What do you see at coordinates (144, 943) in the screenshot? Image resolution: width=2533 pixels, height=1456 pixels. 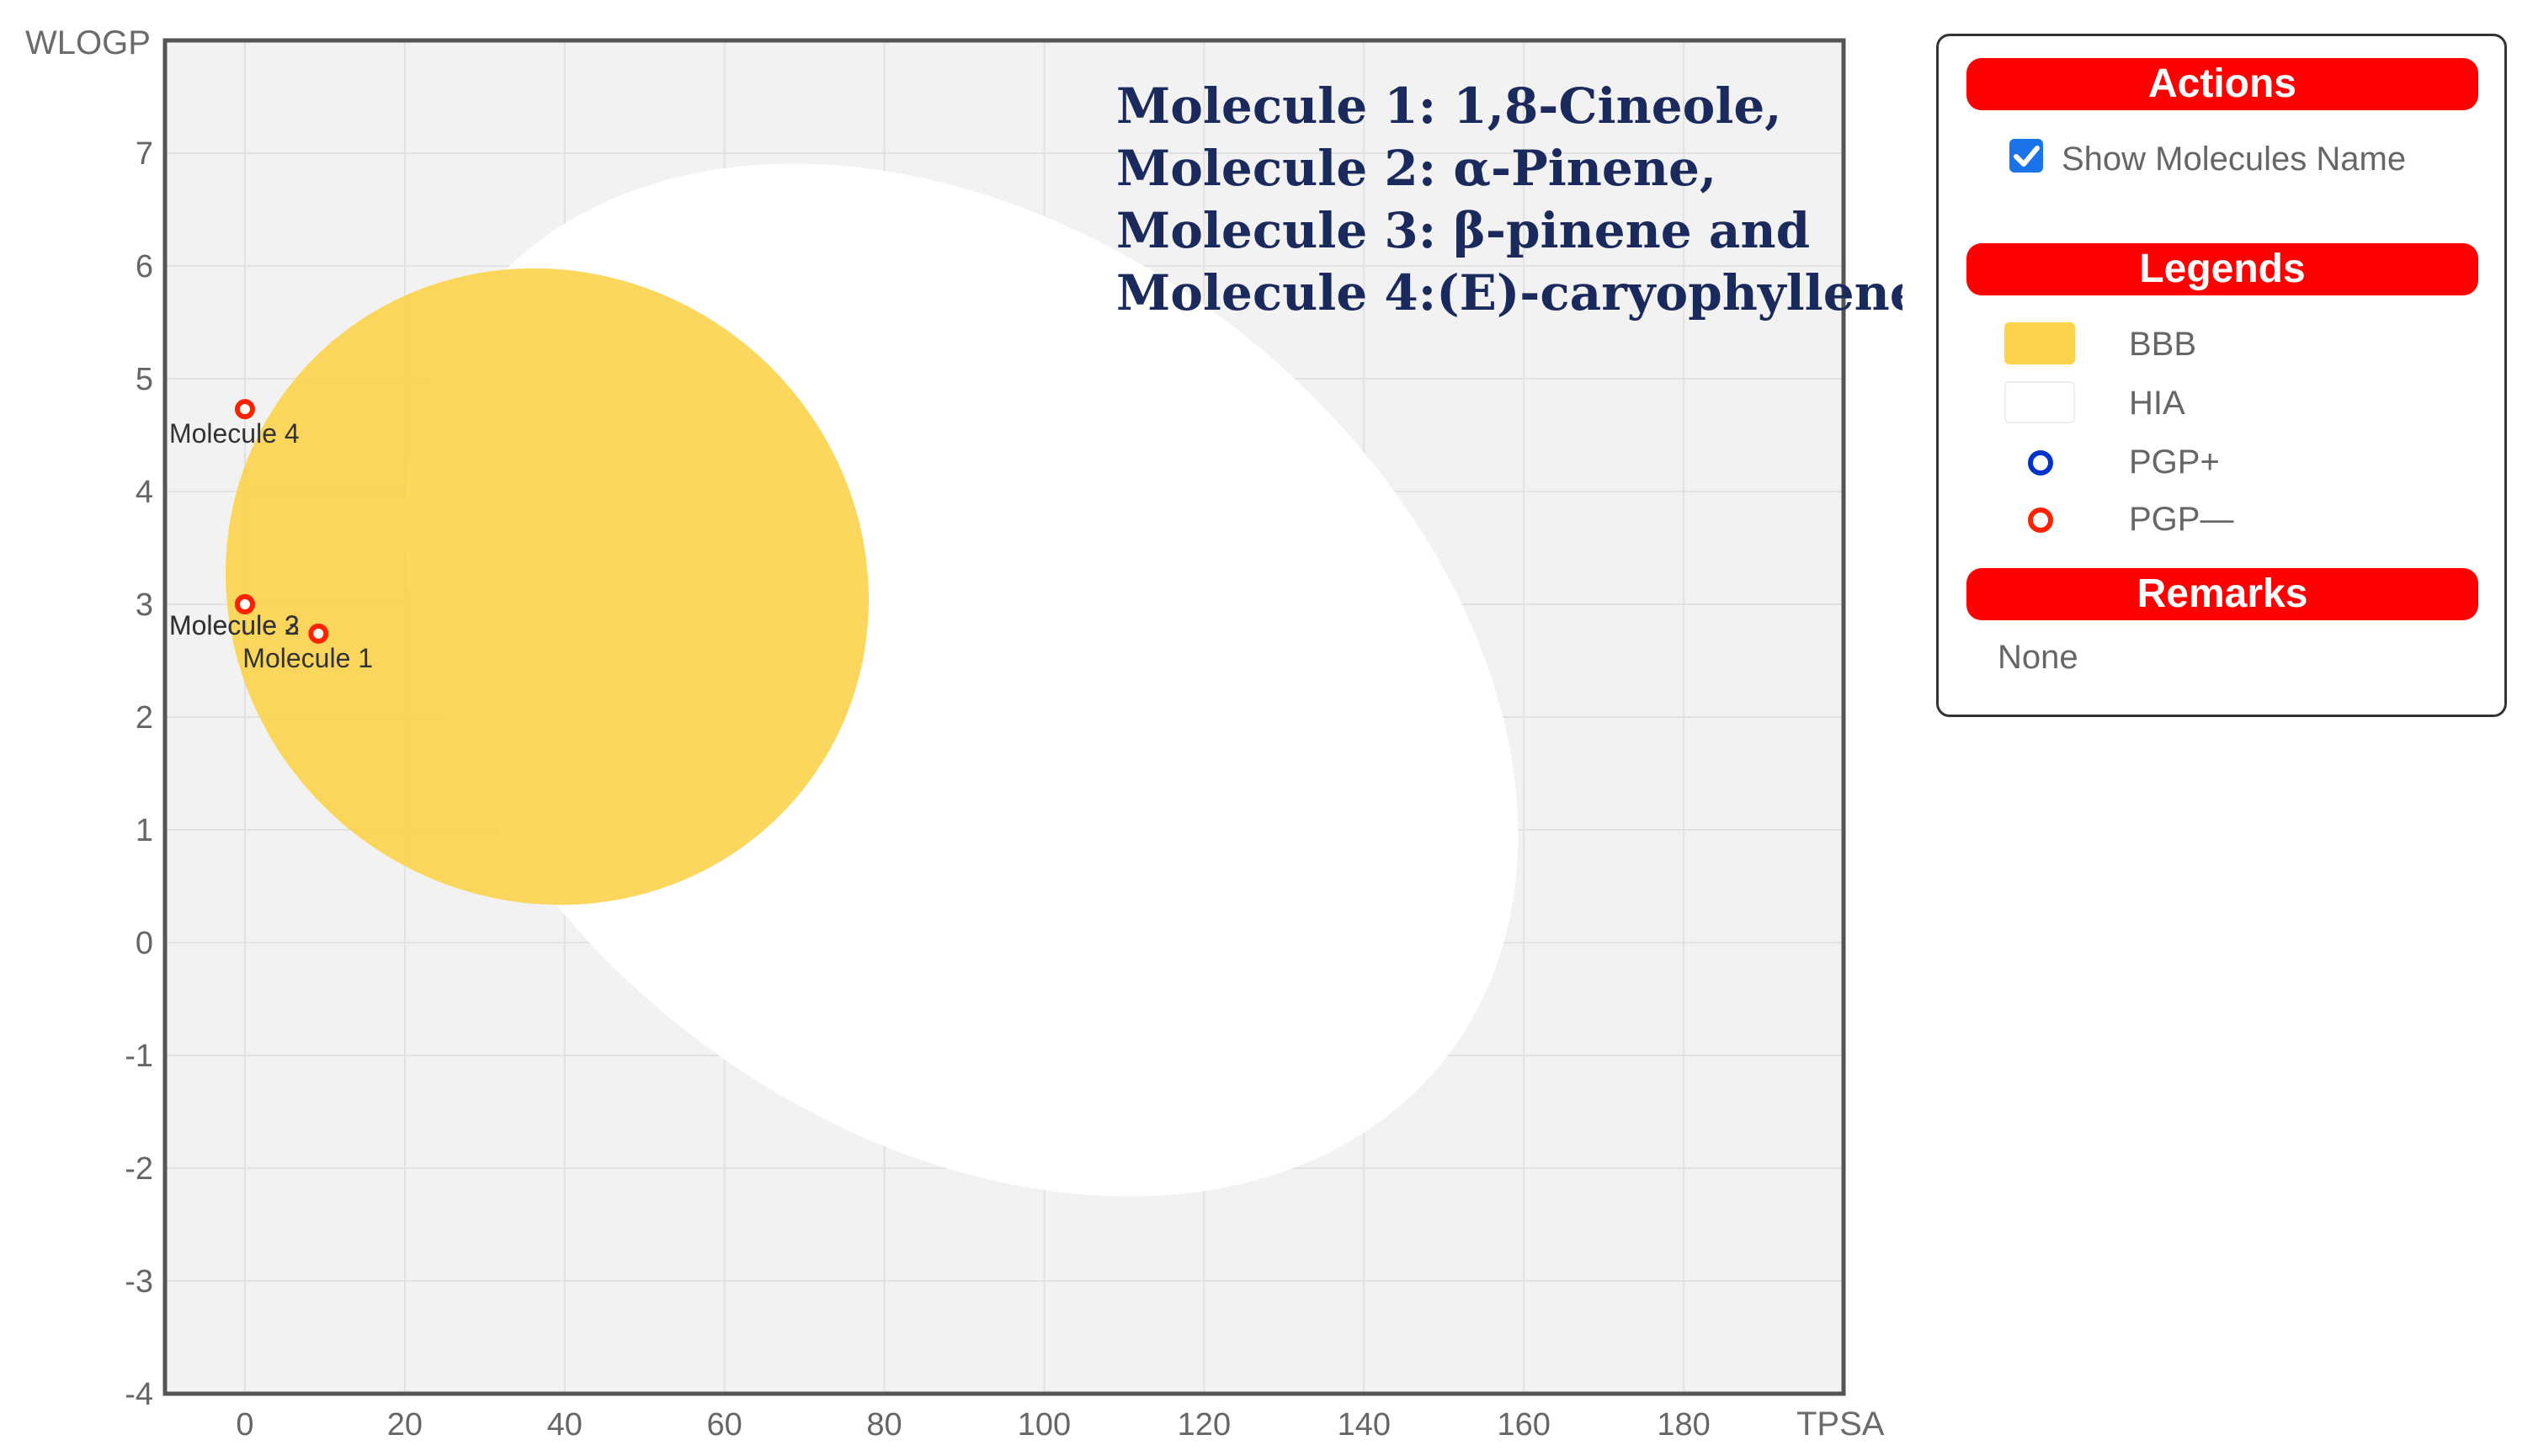 I see `y-tick-label: 0` at bounding box center [144, 943].